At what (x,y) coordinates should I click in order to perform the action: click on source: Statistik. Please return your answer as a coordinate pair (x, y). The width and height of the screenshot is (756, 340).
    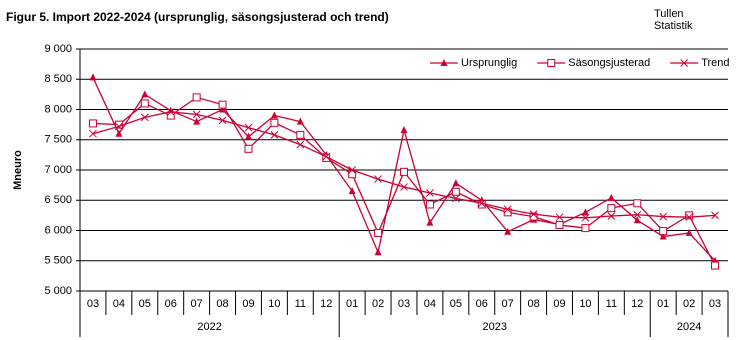
    Looking at the image, I should click on (673, 26).